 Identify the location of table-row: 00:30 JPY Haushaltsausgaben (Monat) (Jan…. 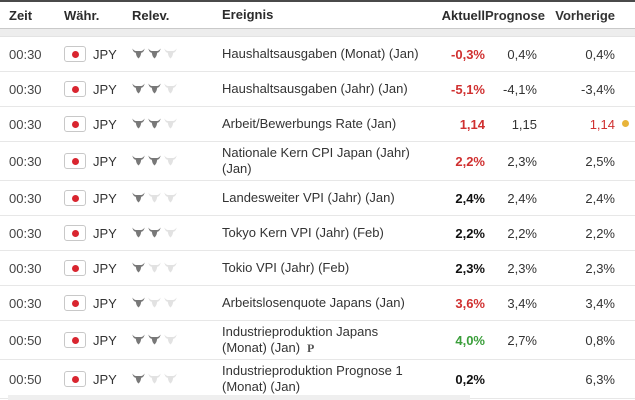
(317, 54).